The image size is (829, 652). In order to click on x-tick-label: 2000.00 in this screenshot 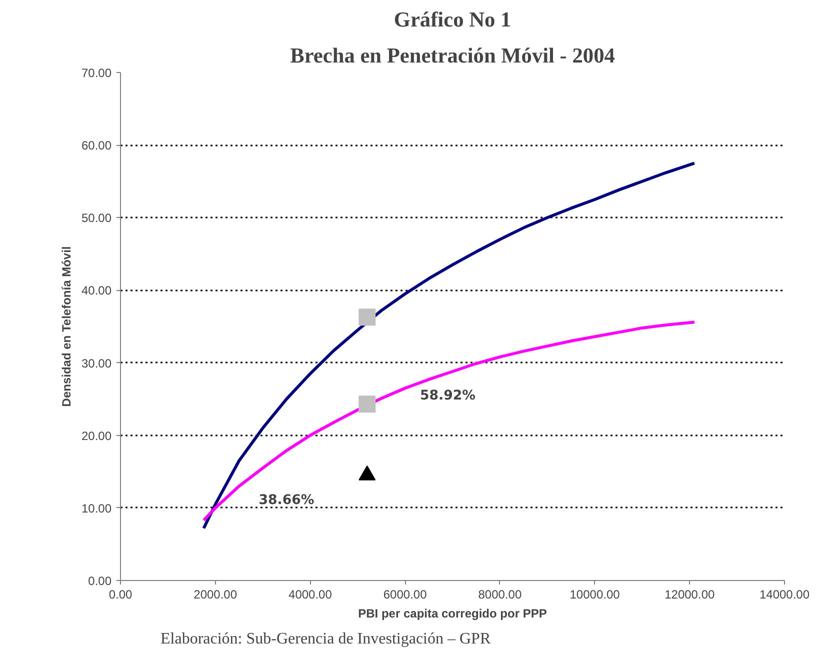, I will do `click(216, 595)`.